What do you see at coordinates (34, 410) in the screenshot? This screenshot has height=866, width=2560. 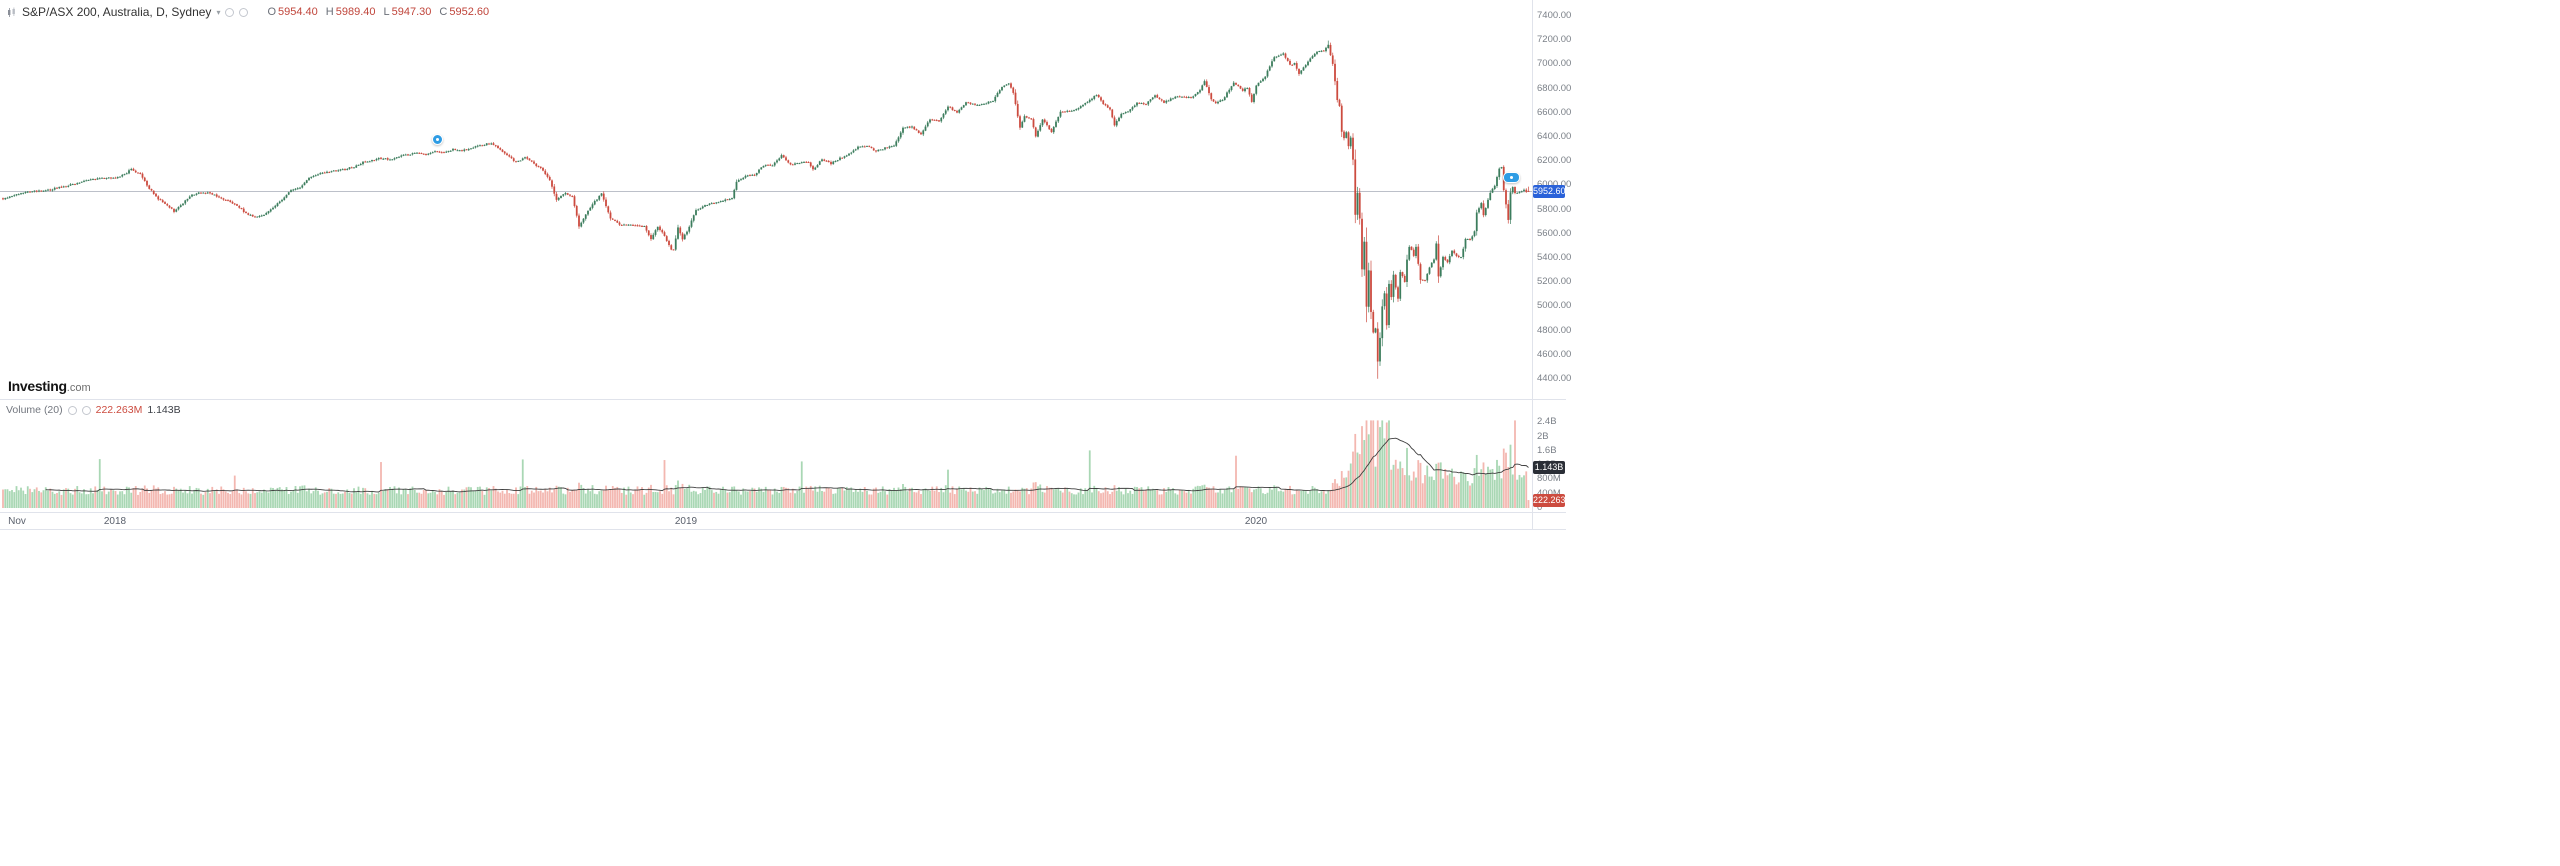 I see `volume-indicator-label: Volume (20)` at bounding box center [34, 410].